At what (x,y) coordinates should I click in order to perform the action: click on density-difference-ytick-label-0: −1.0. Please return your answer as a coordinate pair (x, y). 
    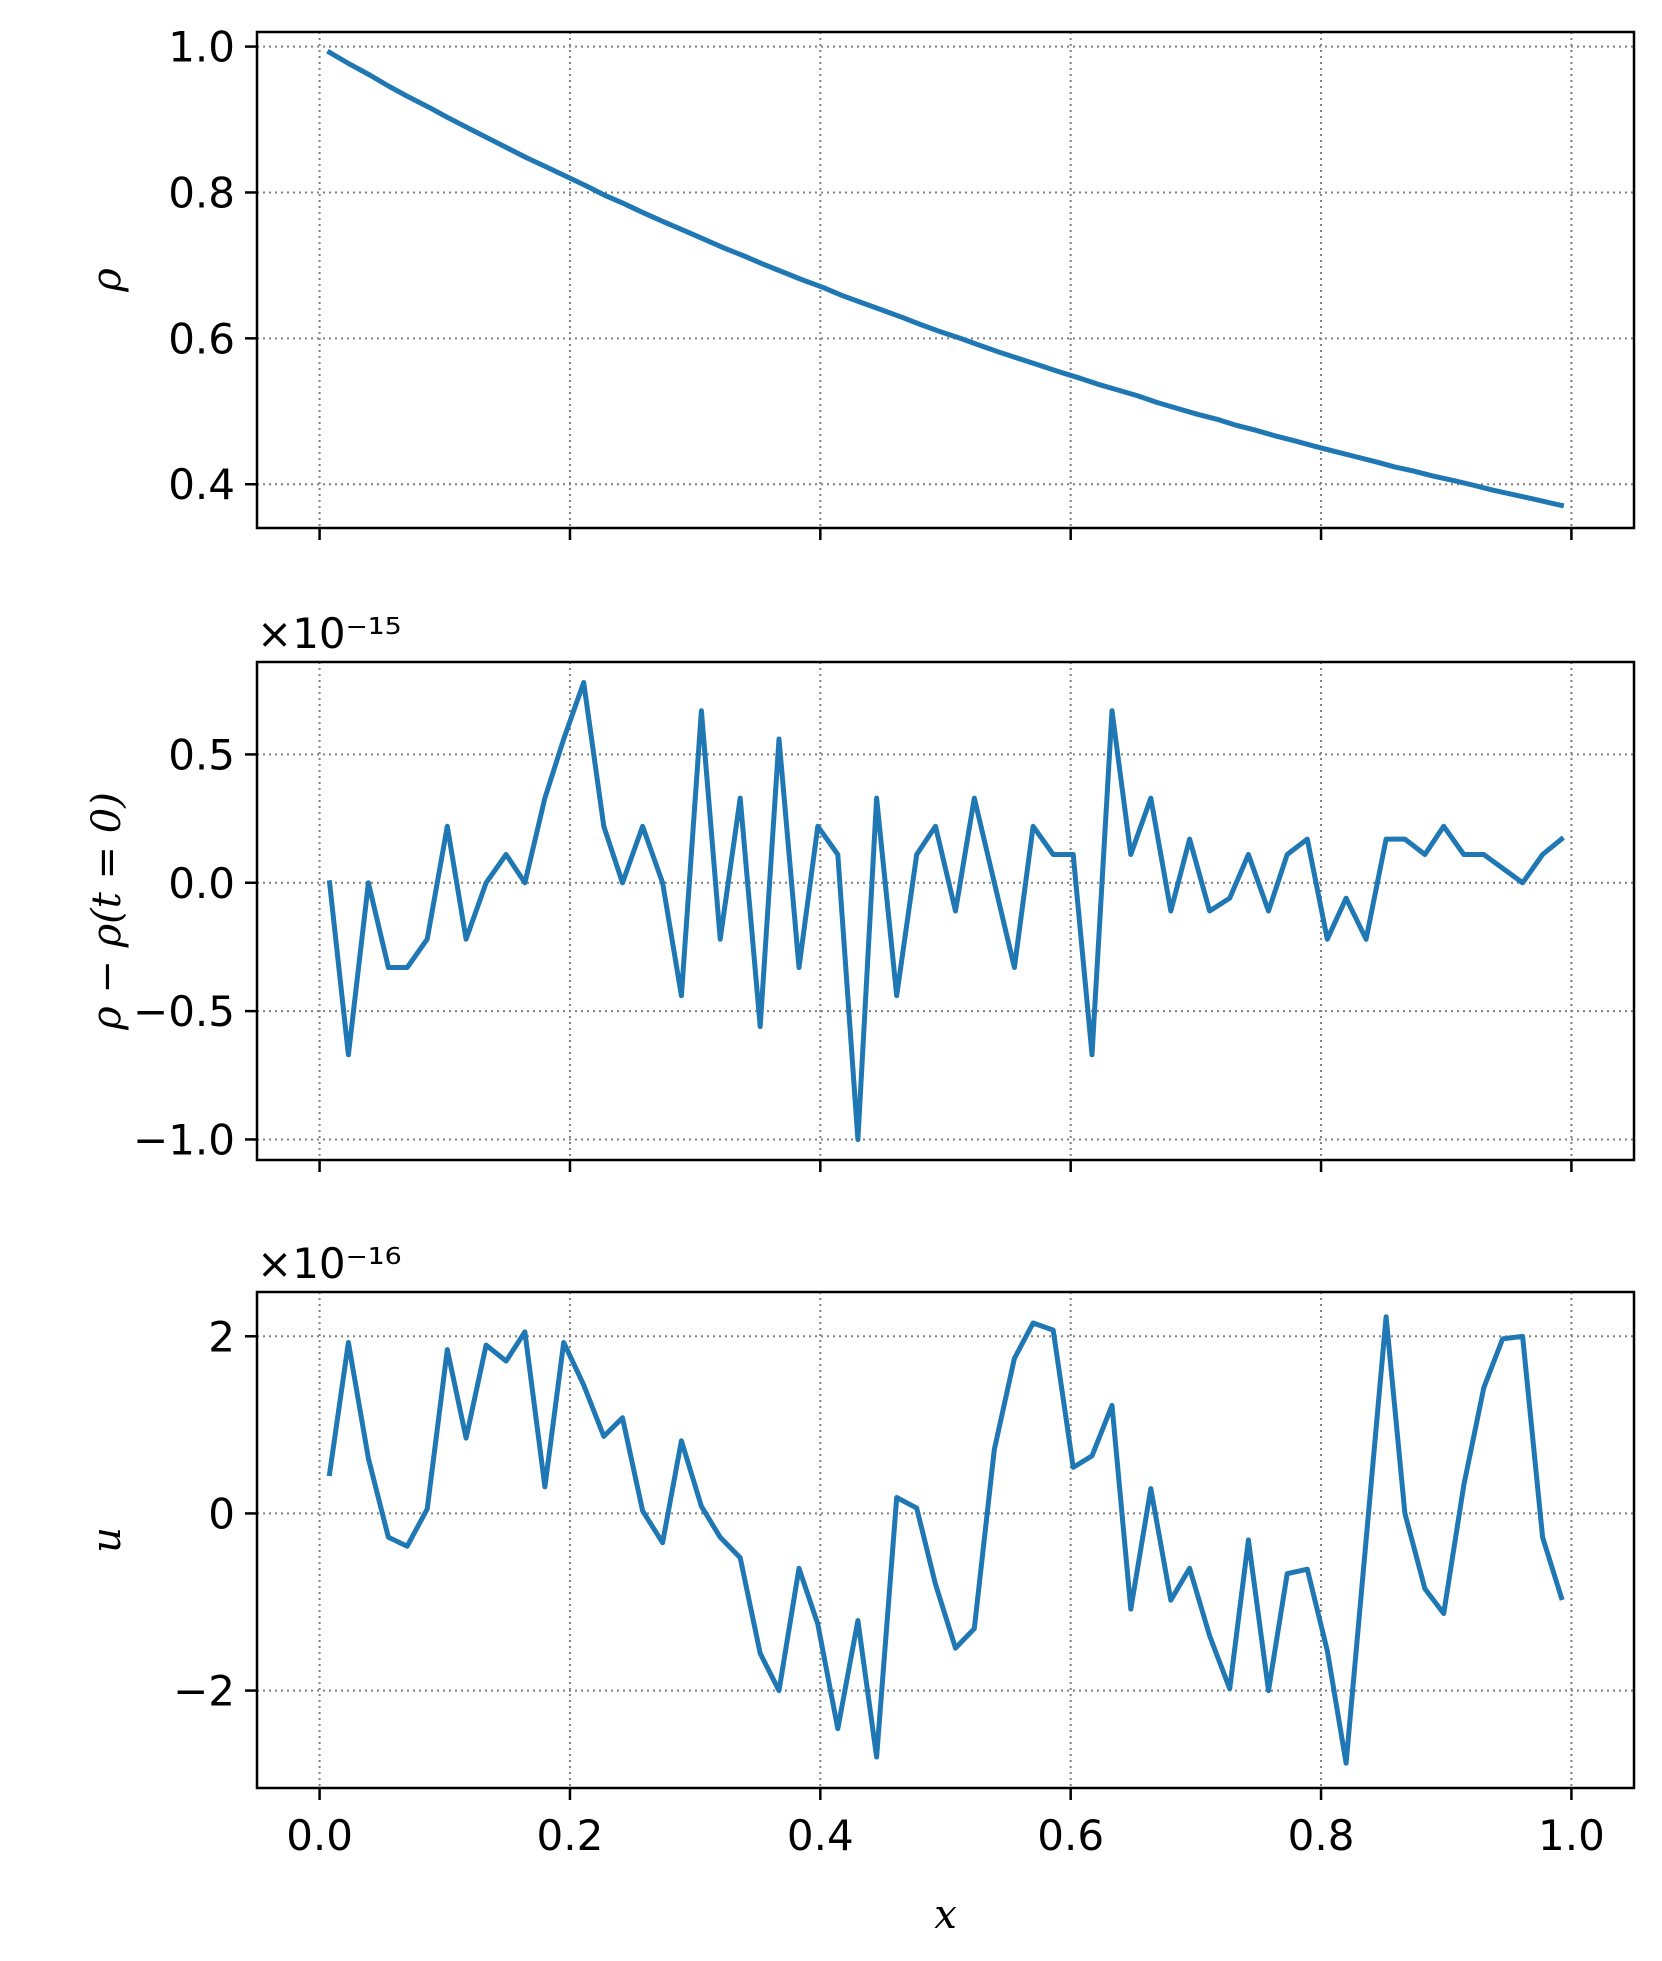
    Looking at the image, I should click on (184, 1139).